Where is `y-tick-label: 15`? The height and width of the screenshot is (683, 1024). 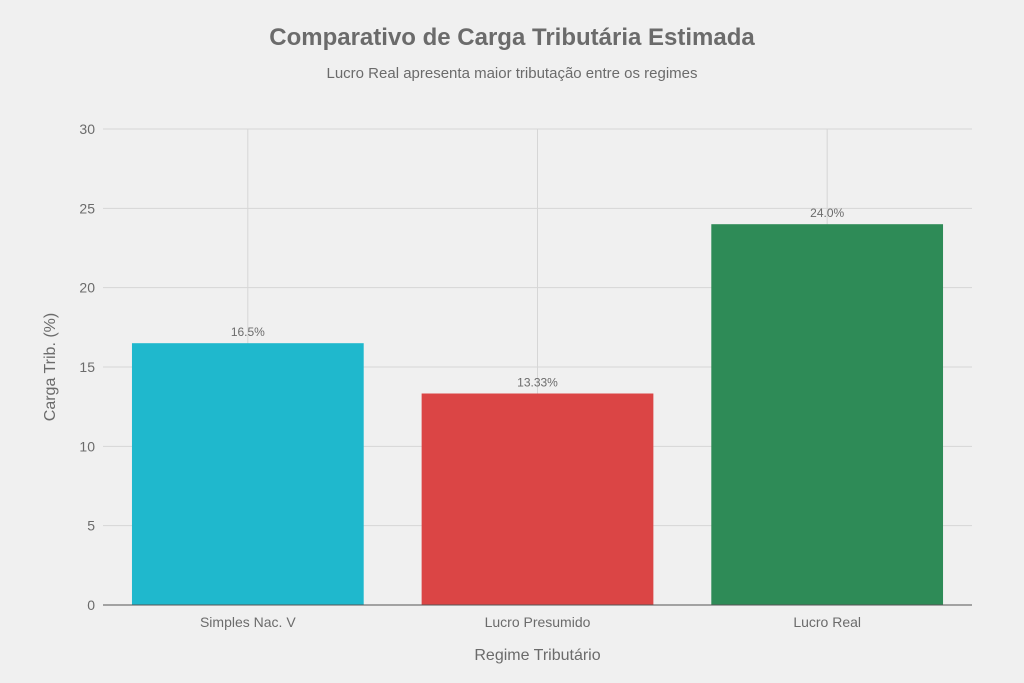
y-tick-label: 15 is located at coordinates (87, 367).